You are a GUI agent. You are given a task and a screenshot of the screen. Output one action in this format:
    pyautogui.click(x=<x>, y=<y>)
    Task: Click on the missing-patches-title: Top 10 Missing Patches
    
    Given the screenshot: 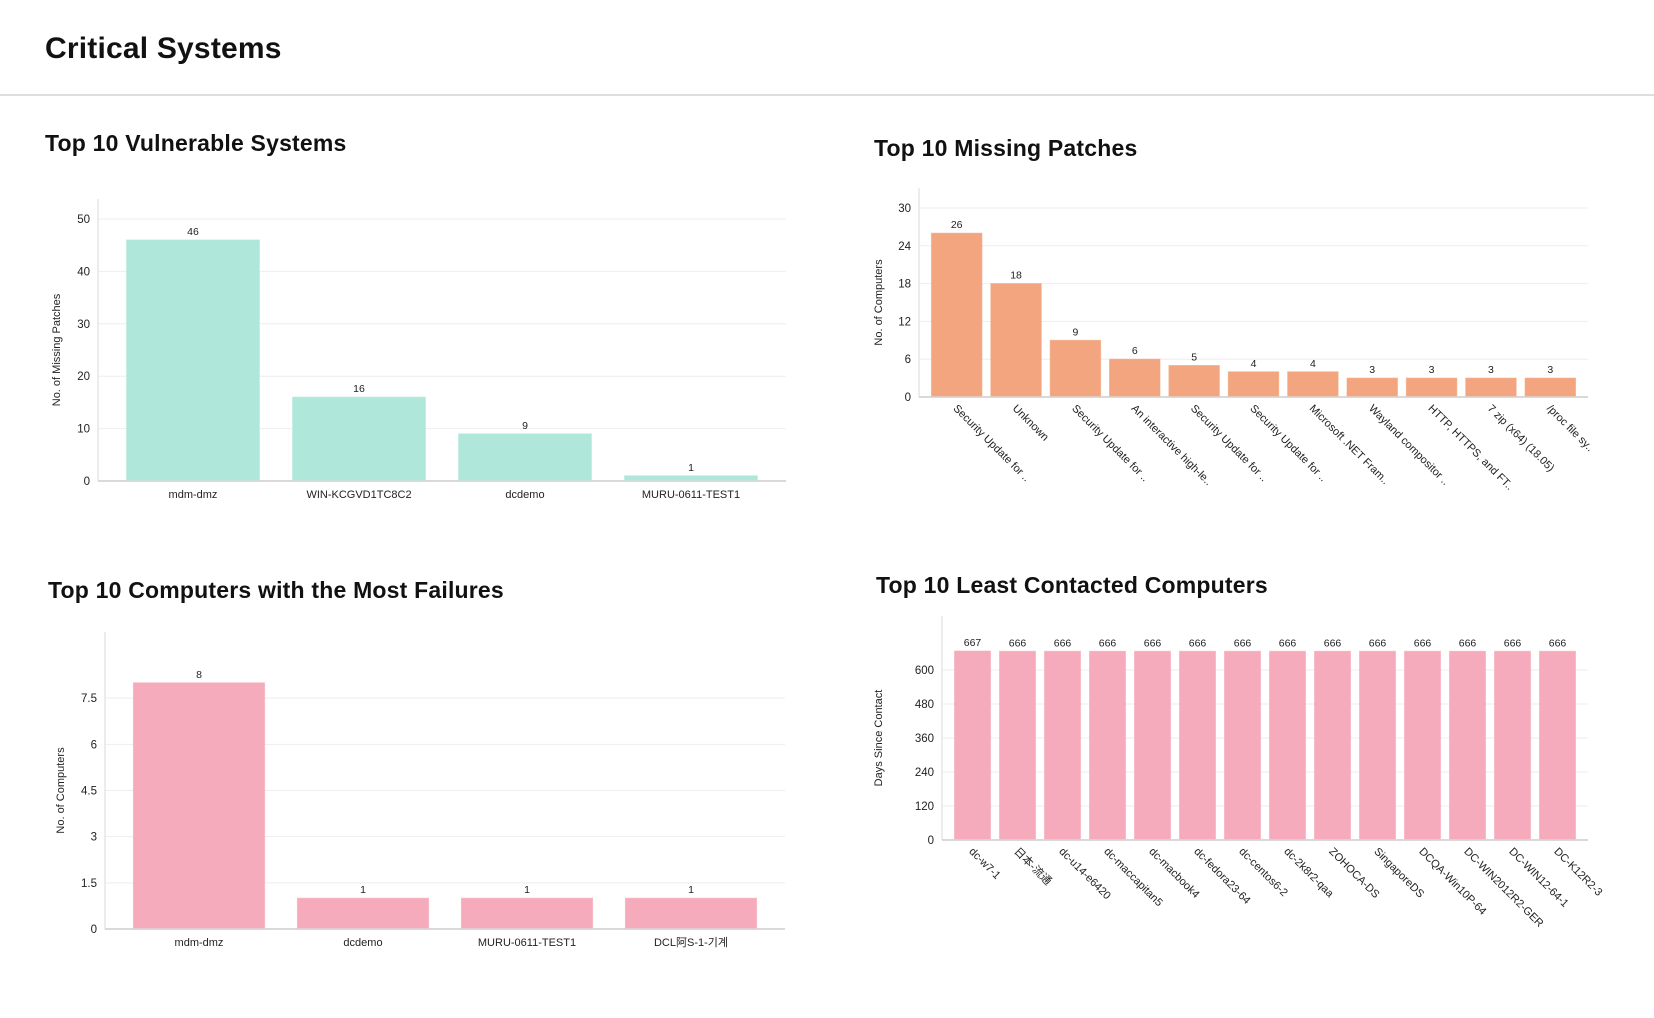 What is the action you would take?
    pyautogui.click(x=1006, y=148)
    